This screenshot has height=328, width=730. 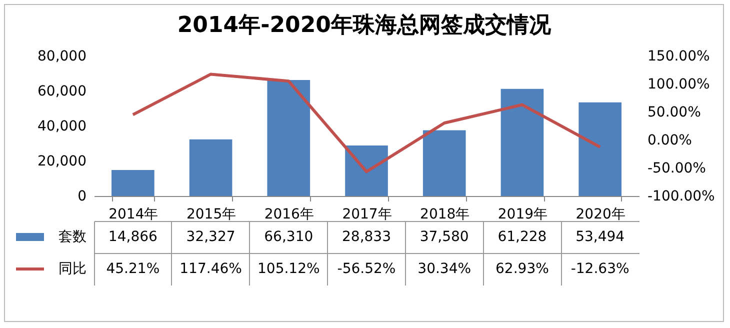 What do you see at coordinates (366, 269) in the screenshot?
I see `data-label: -56.52%` at bounding box center [366, 269].